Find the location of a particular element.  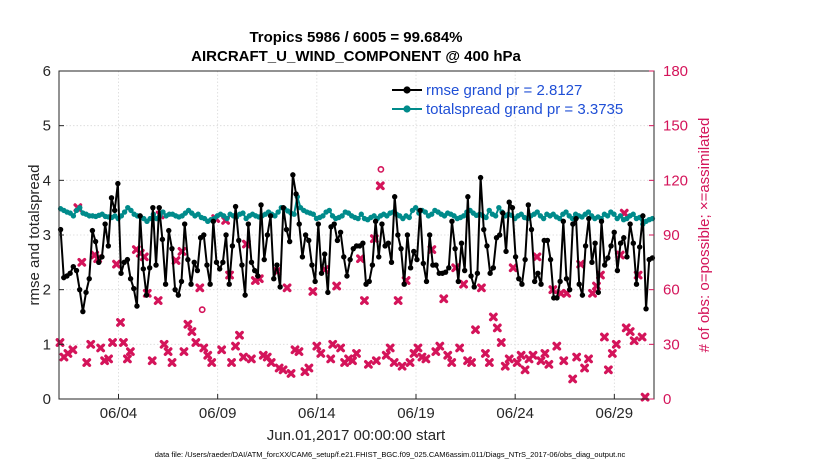

x-tick-label: 06/24 is located at coordinates (515, 413).